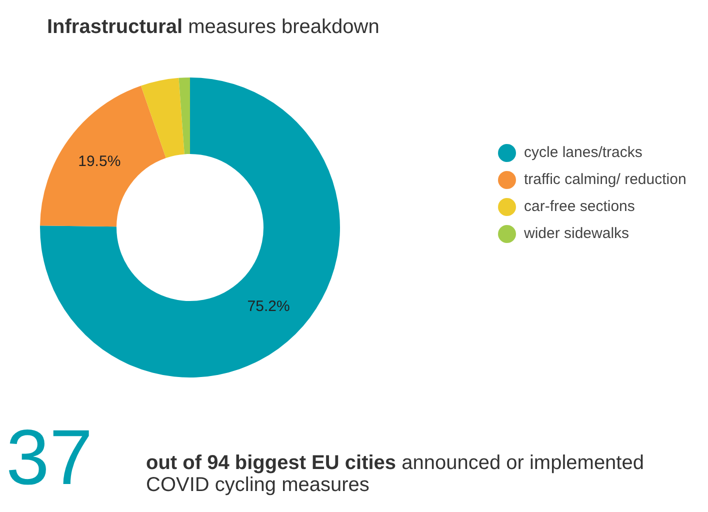 This screenshot has height=512, width=708. What do you see at coordinates (213, 27) in the screenshot?
I see `chart-title: Infrastructural measures breakdown` at bounding box center [213, 27].